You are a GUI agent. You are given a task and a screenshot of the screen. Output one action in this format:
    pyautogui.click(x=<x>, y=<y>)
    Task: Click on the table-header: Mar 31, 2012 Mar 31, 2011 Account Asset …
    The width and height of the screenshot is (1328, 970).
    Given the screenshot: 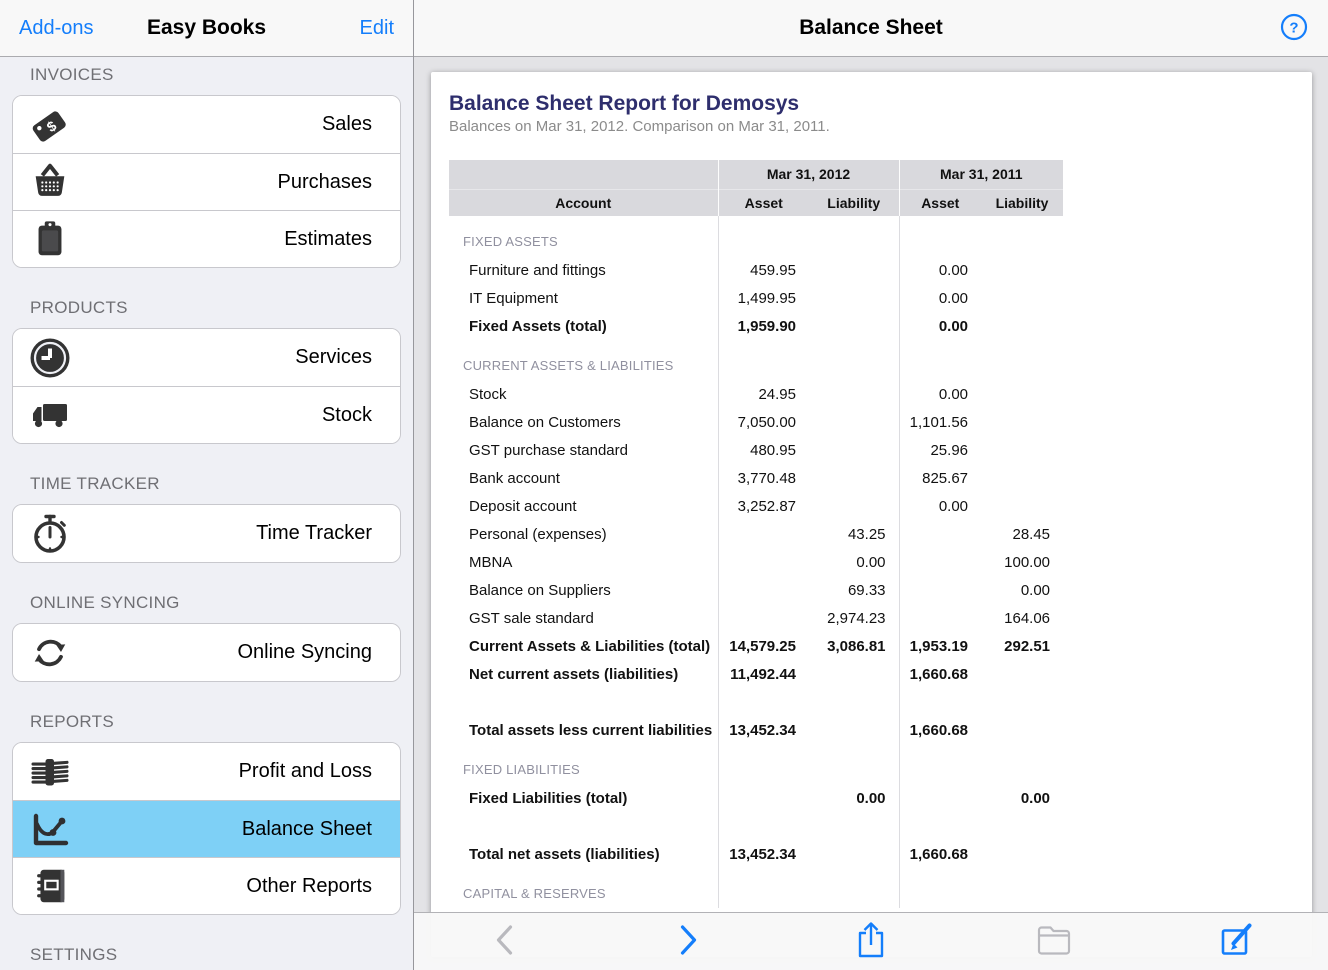 What is the action you would take?
    pyautogui.click(x=756, y=188)
    